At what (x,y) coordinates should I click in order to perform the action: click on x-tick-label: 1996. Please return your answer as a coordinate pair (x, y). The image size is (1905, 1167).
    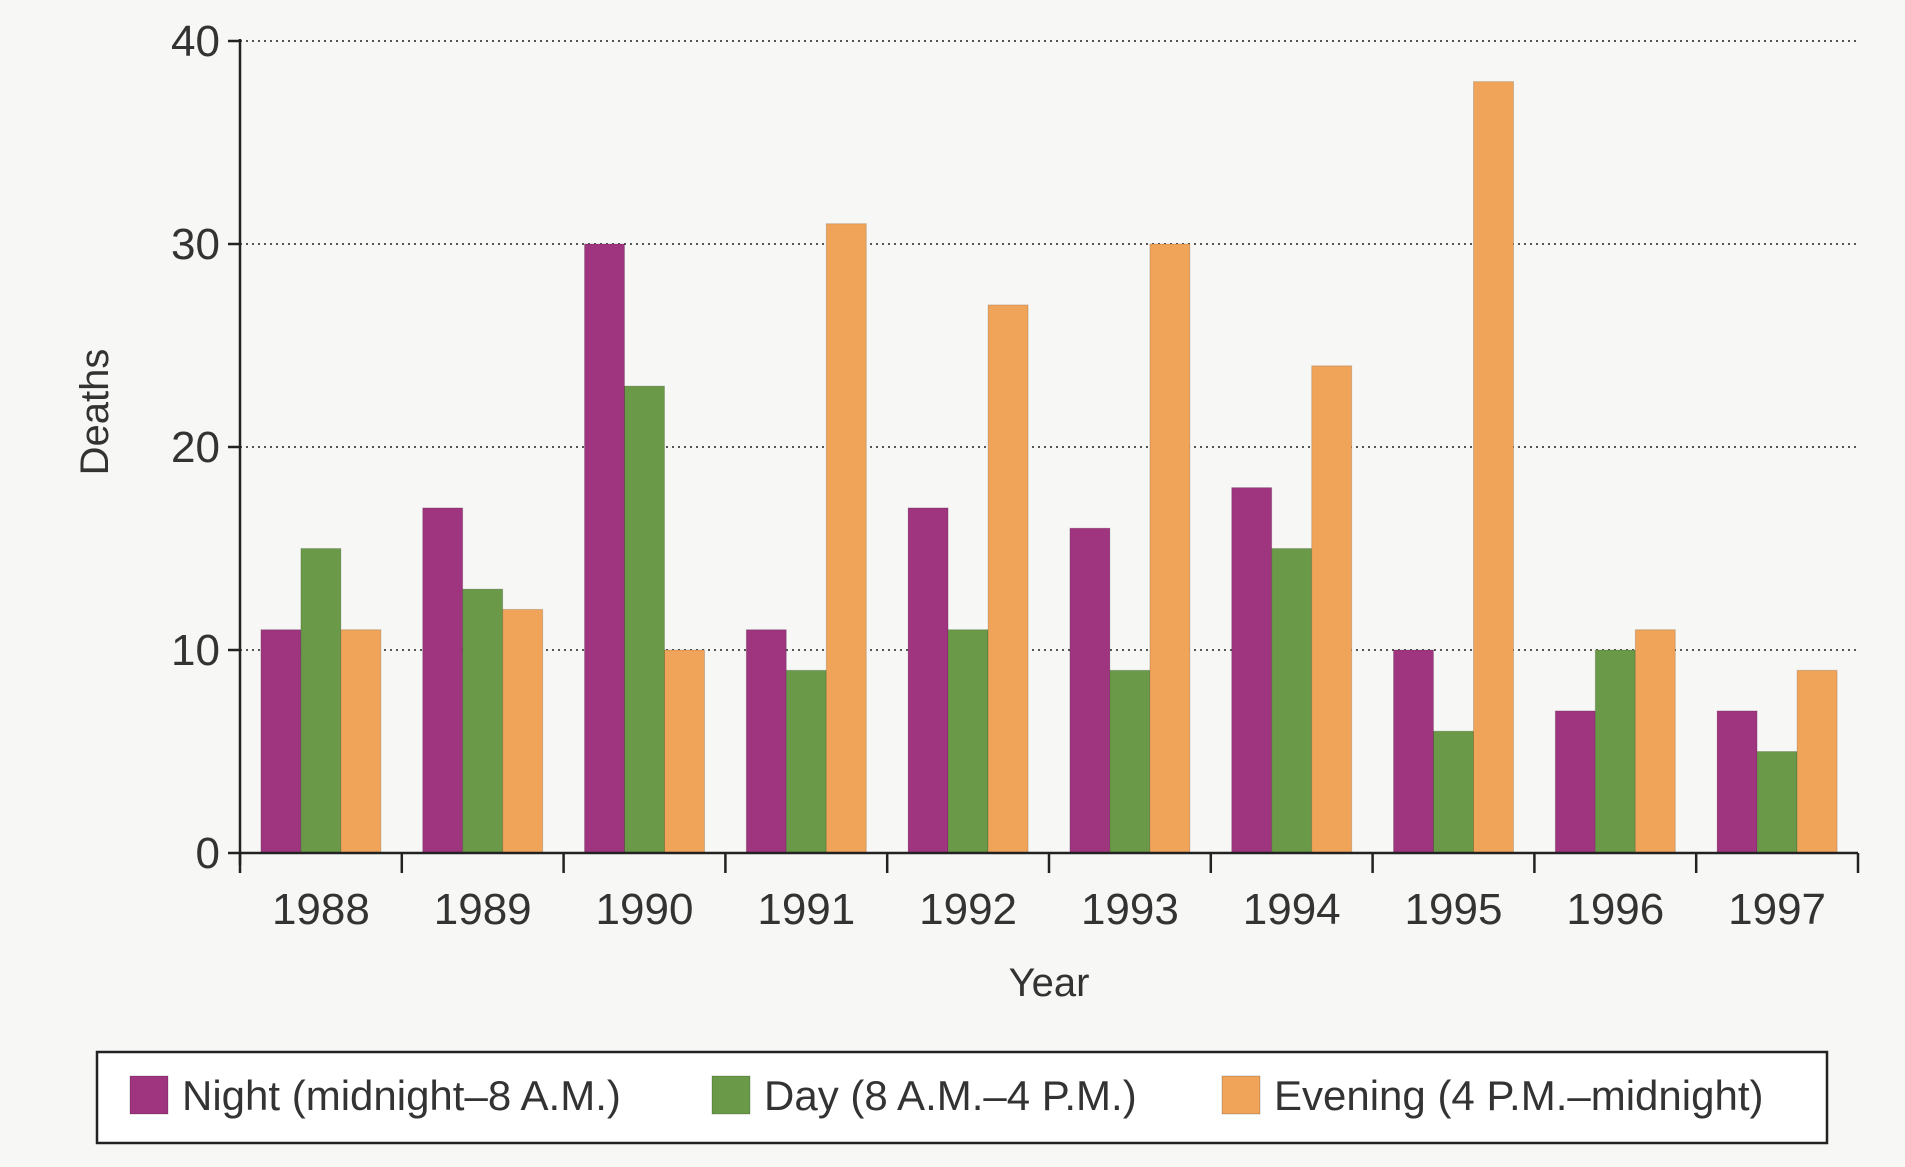
    Looking at the image, I should click on (1615, 909).